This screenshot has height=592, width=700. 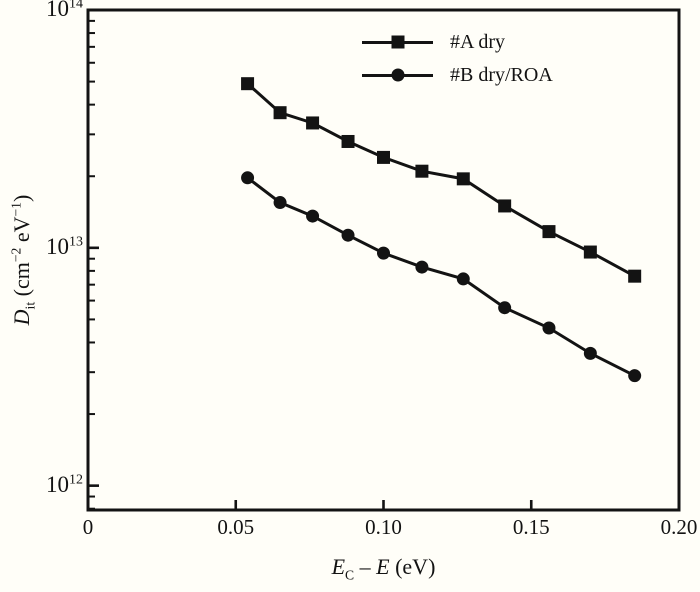 What do you see at coordinates (236, 527) in the screenshot?
I see `x-tick-label: 0.05` at bounding box center [236, 527].